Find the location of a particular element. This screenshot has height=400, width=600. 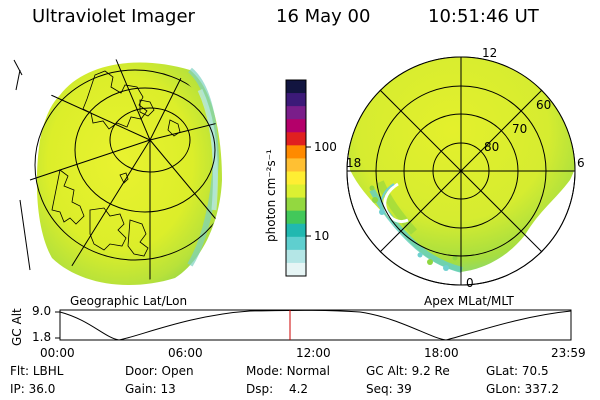

mlt-label-0: 0 is located at coordinates (470, 283).